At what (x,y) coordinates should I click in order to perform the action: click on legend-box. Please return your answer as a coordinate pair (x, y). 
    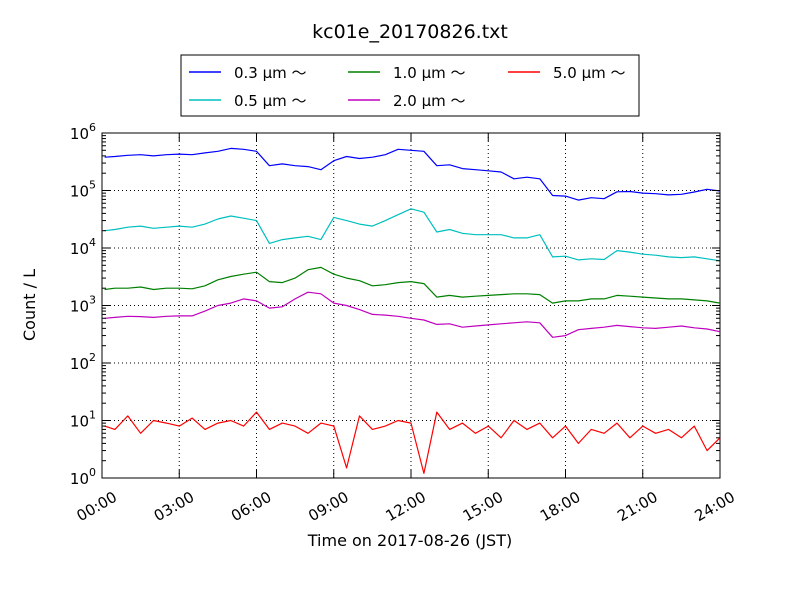
    Looking at the image, I should click on (410, 85).